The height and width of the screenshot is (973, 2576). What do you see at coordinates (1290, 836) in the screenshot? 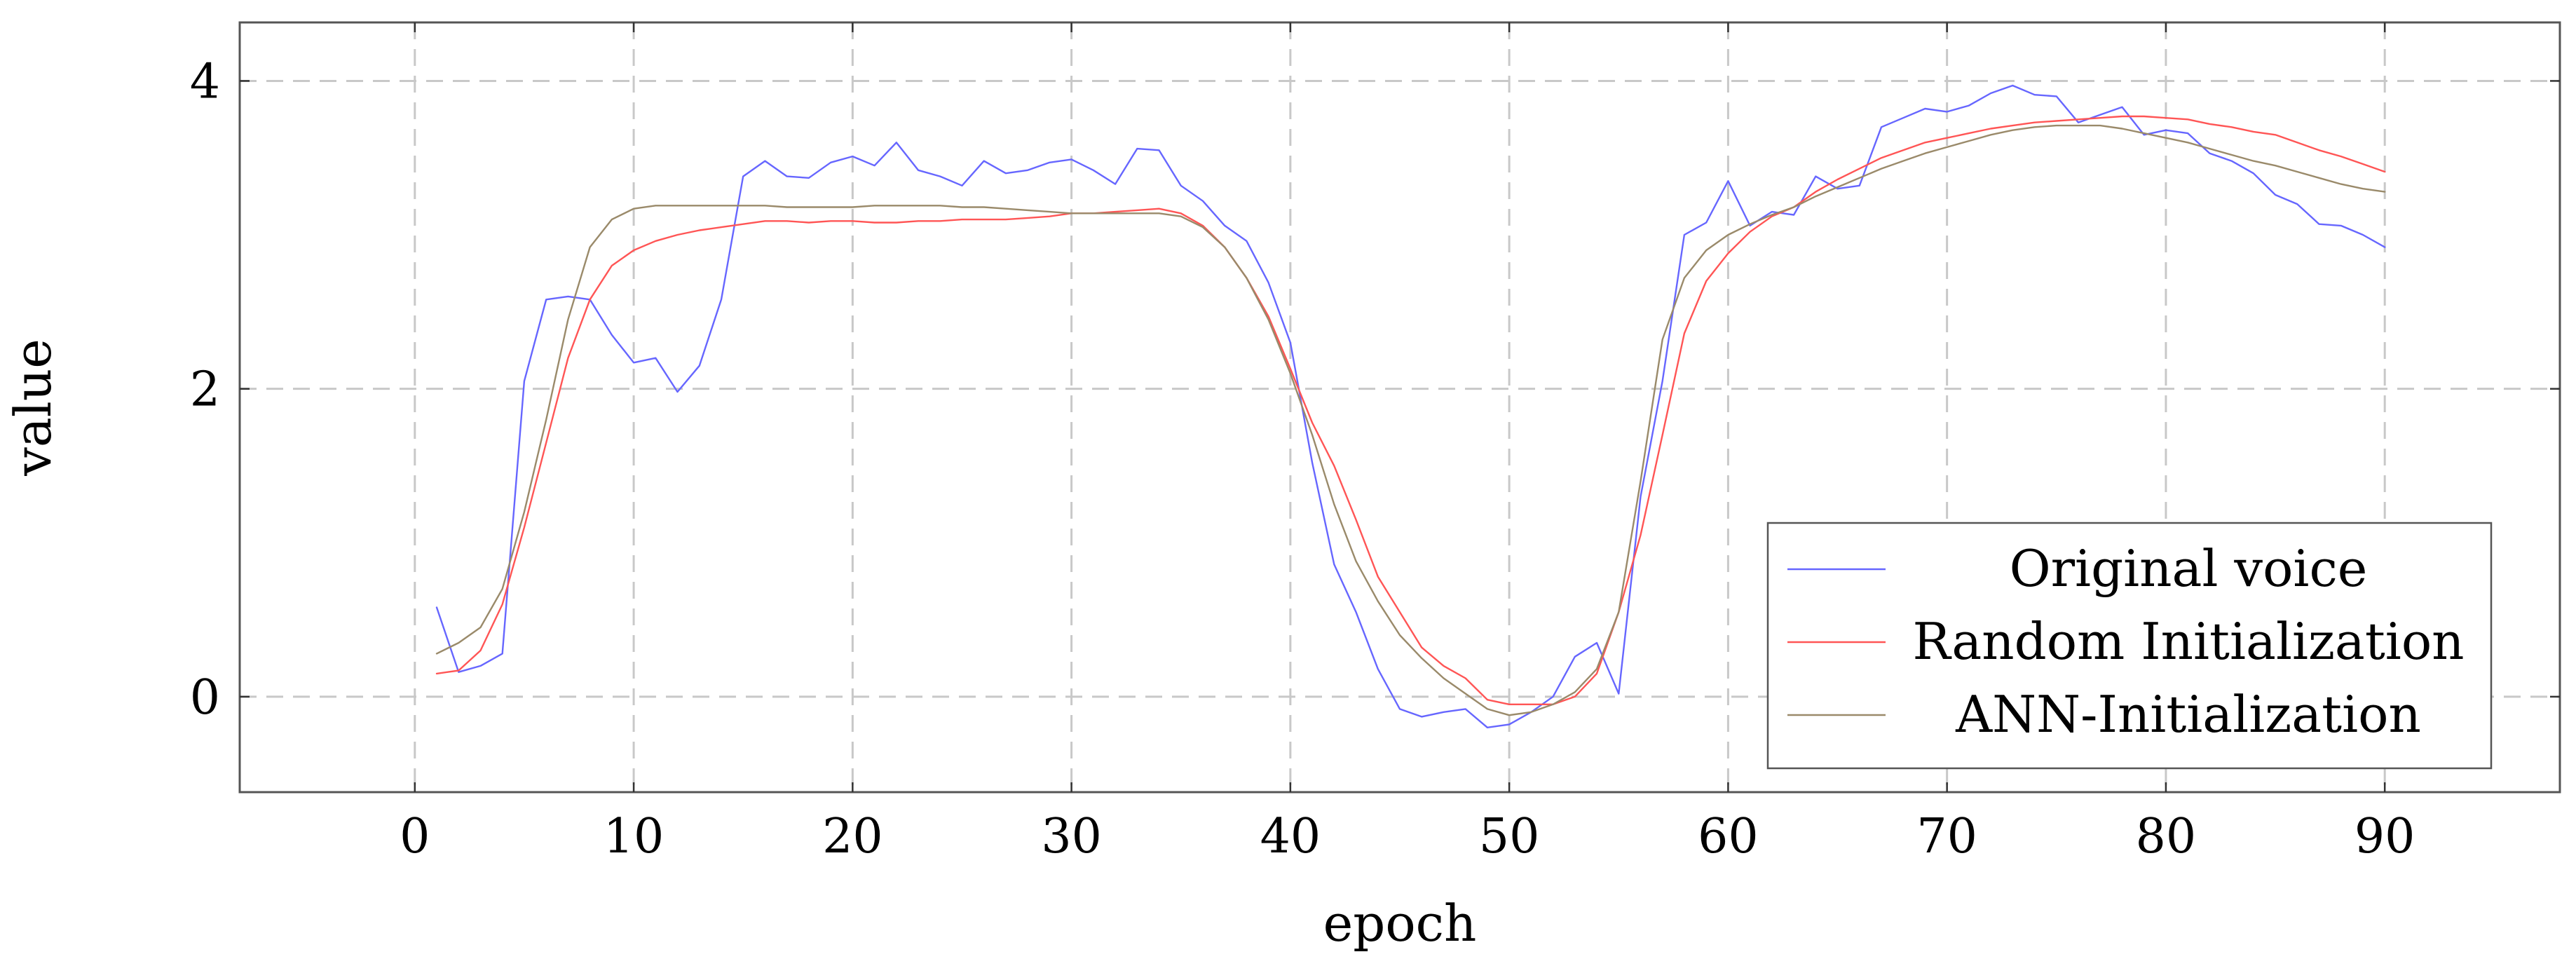
I see `x-tick-label: 40` at bounding box center [1290, 836].